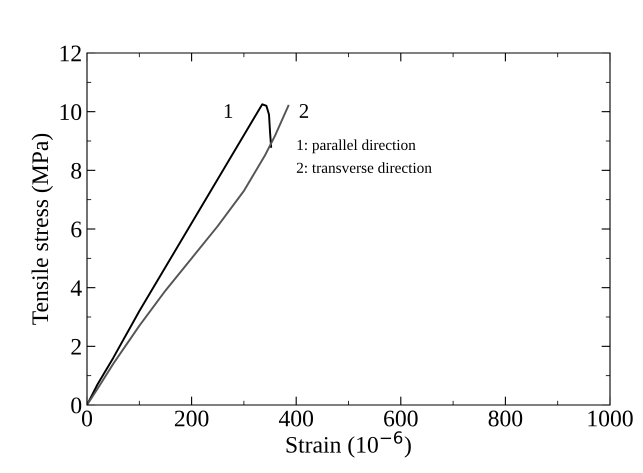 This screenshot has height=473, width=643. Describe the element at coordinates (87, 418) in the screenshot. I see `x-tick-label: 0` at that location.